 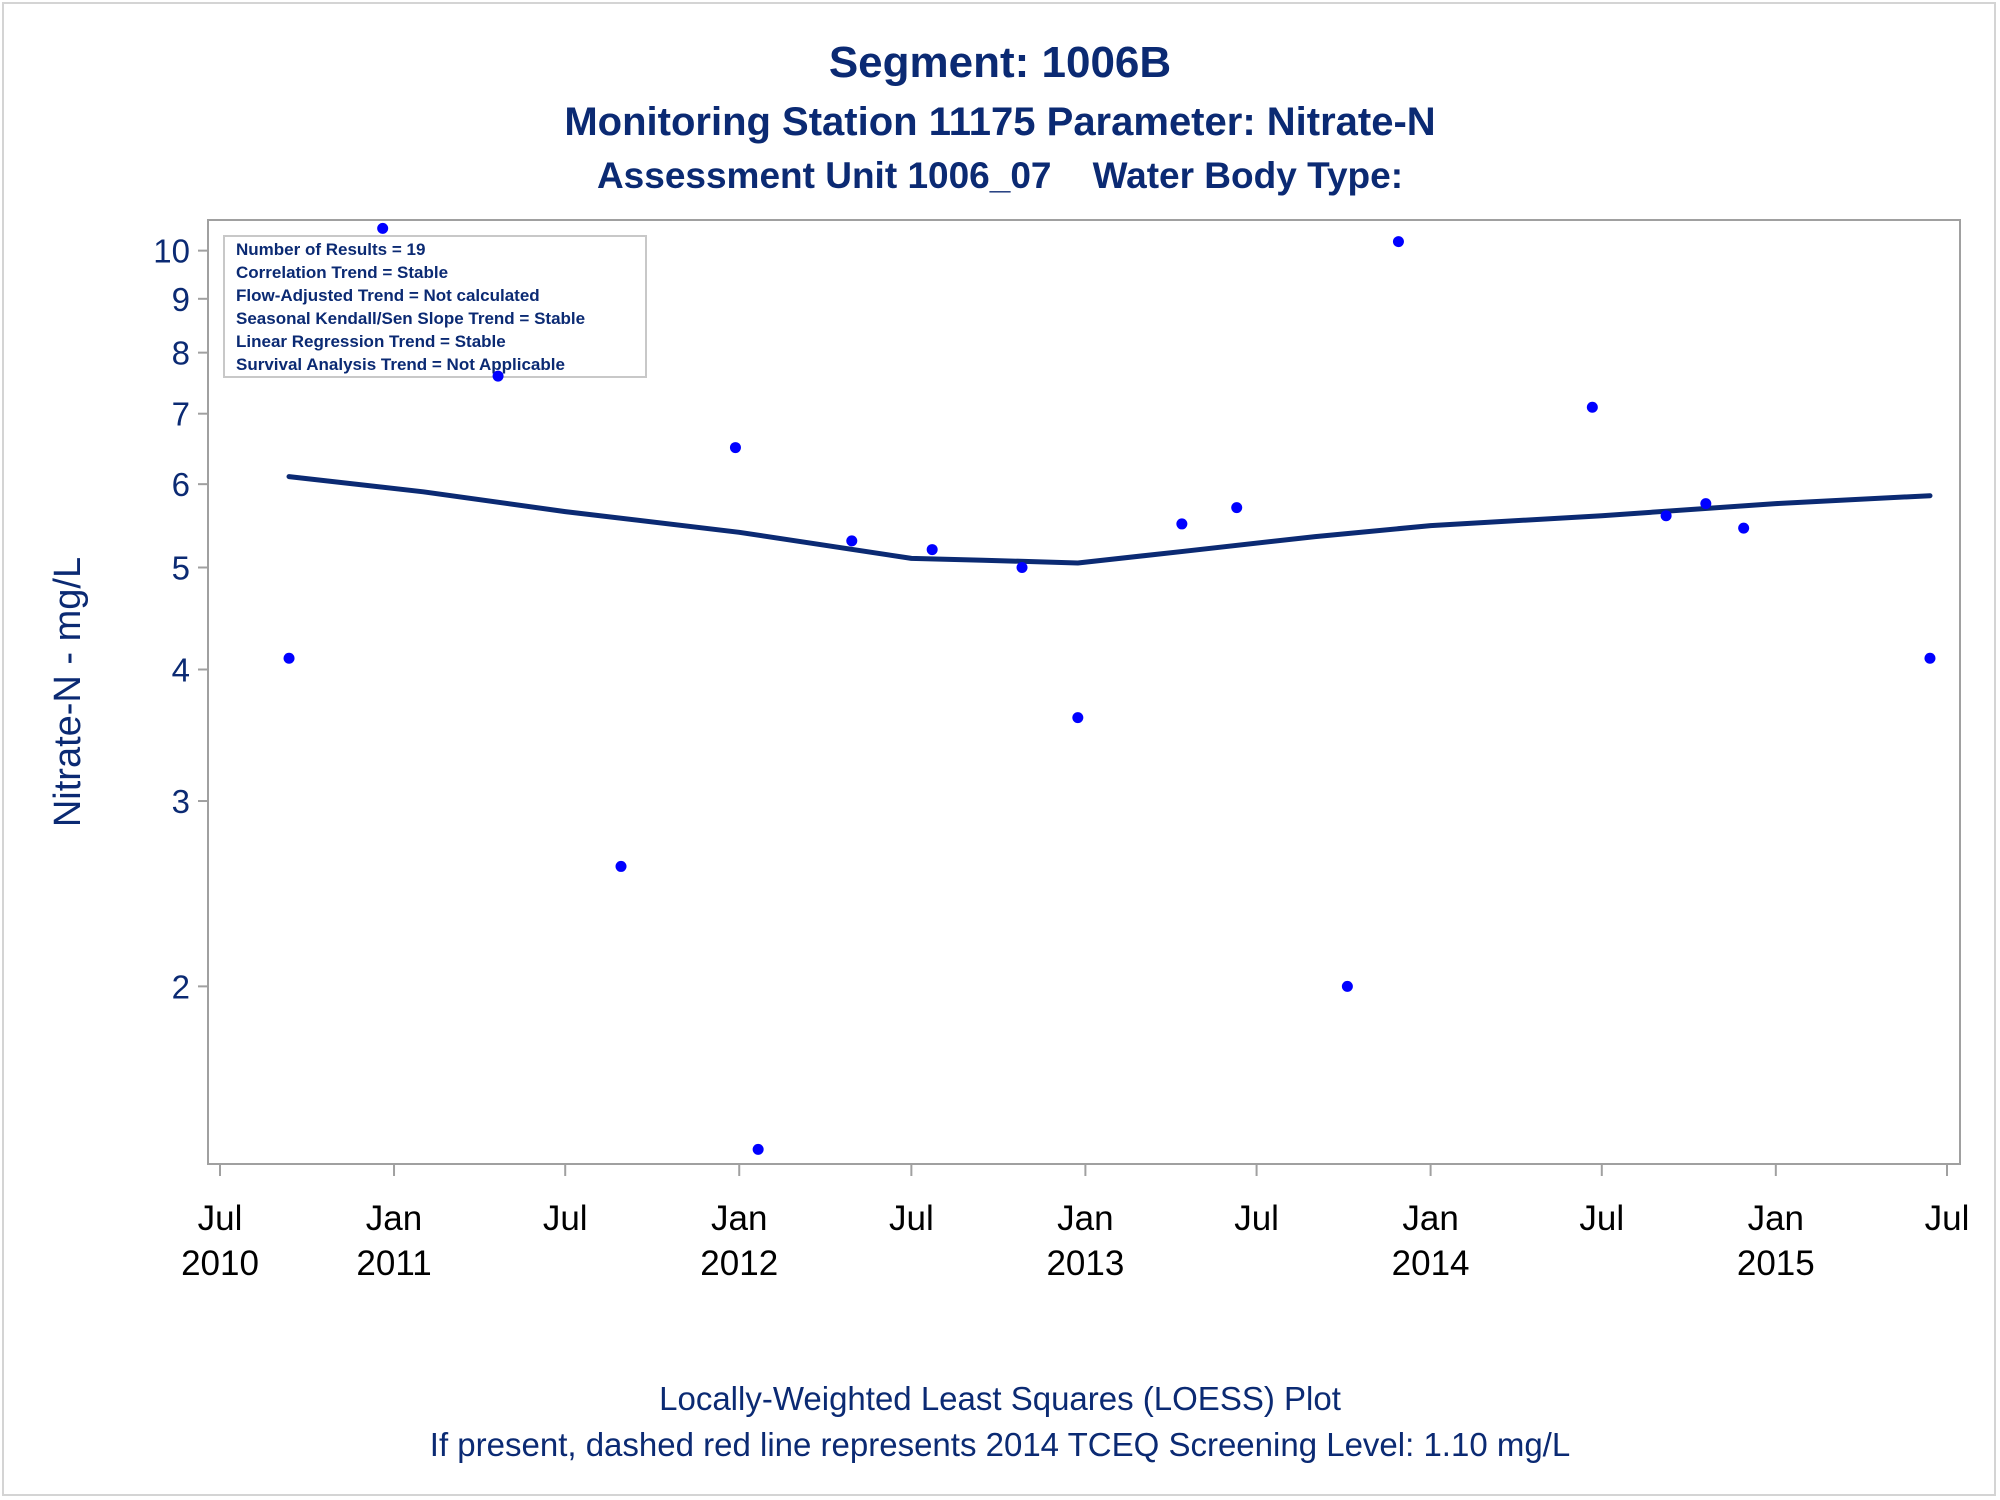 What do you see at coordinates (1776, 1263) in the screenshot?
I see `x-tick-year-label: 2015` at bounding box center [1776, 1263].